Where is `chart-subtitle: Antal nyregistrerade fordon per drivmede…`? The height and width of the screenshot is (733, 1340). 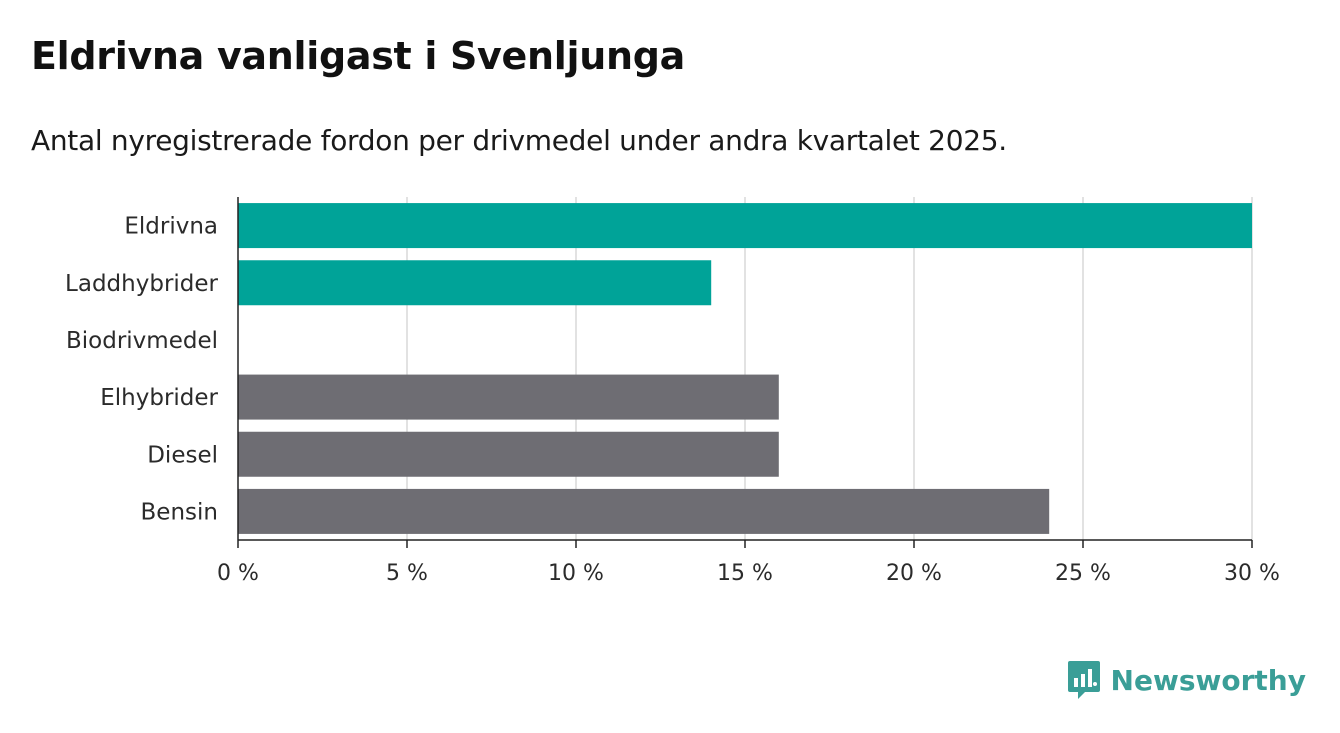 chart-subtitle: Antal nyregistrerade fordon per drivmede… is located at coordinates (519, 140).